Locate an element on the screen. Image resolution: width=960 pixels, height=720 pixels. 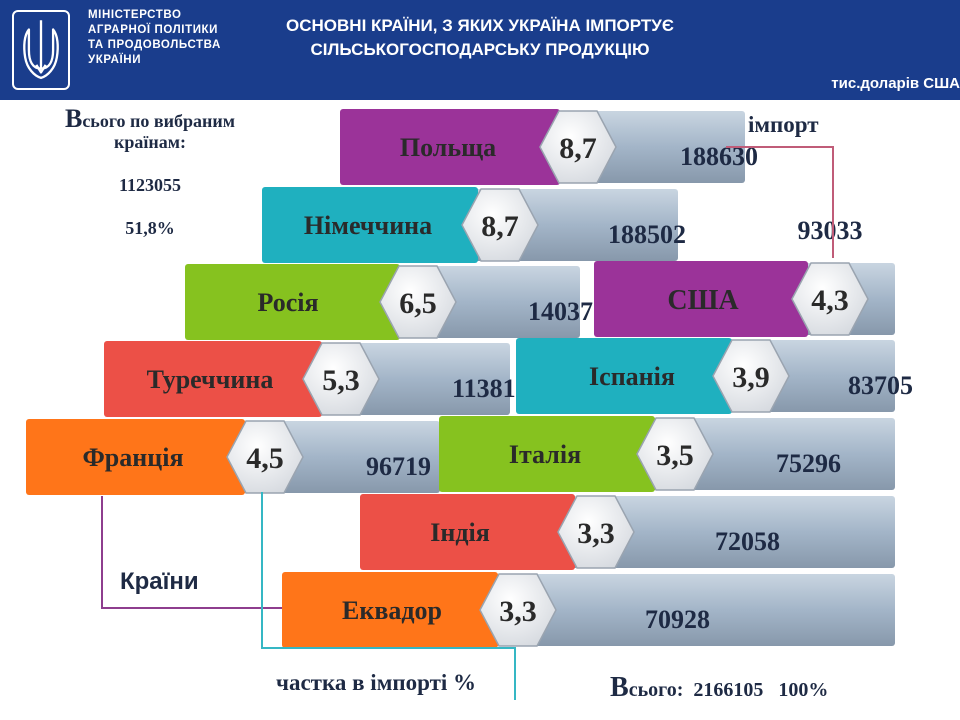
import-connector is located at coordinates (780, 202).